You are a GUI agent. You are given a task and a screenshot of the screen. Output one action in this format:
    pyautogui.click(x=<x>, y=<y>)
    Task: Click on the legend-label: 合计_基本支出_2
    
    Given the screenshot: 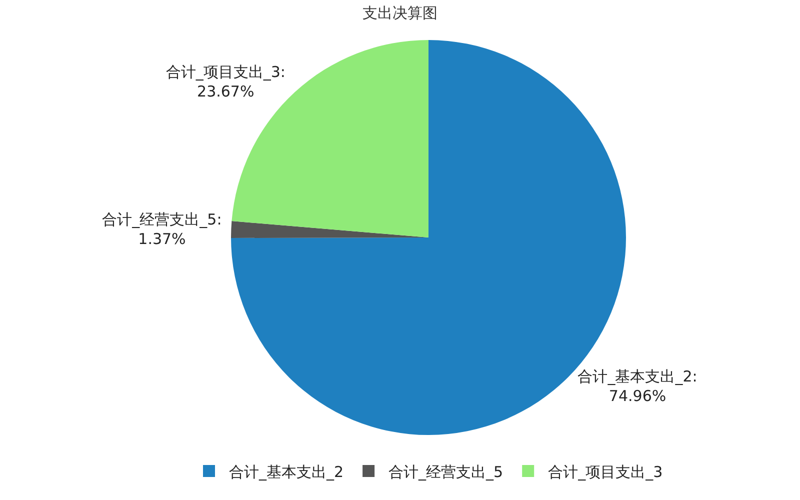 What is the action you would take?
    pyautogui.click(x=286, y=471)
    